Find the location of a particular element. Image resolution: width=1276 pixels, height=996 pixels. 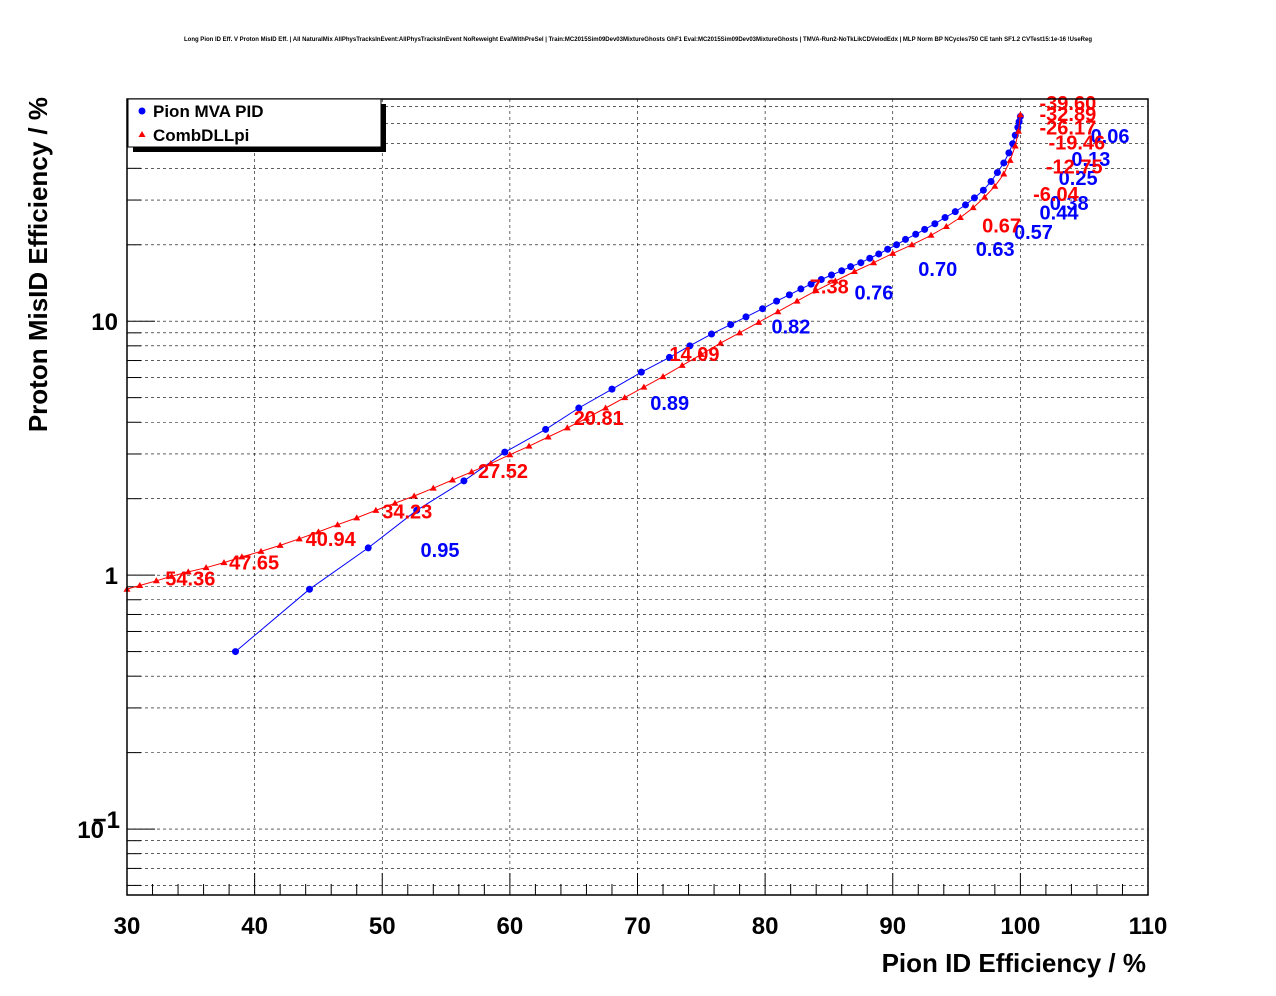

legend-label-combdll: CombDLLpi is located at coordinates (201, 135).